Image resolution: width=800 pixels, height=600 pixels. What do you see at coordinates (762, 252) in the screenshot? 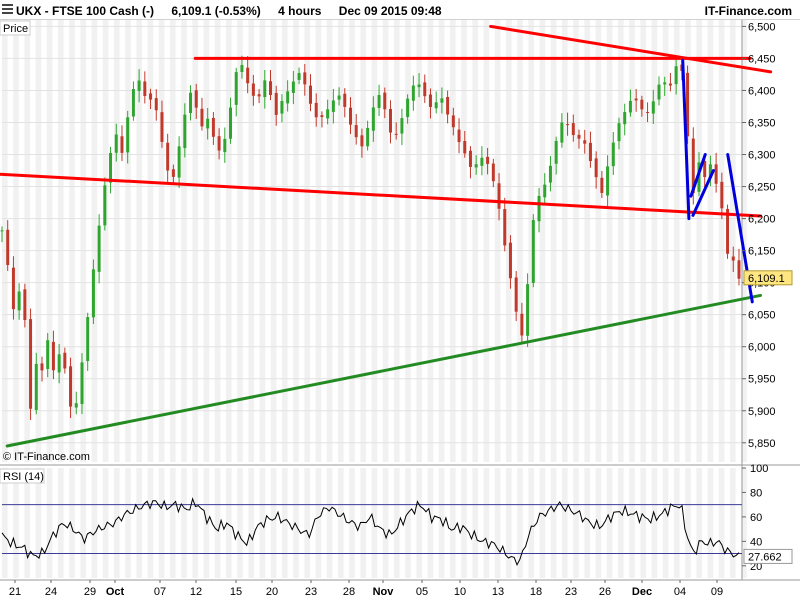
I see `price-axis-label: 6,150` at bounding box center [762, 252].